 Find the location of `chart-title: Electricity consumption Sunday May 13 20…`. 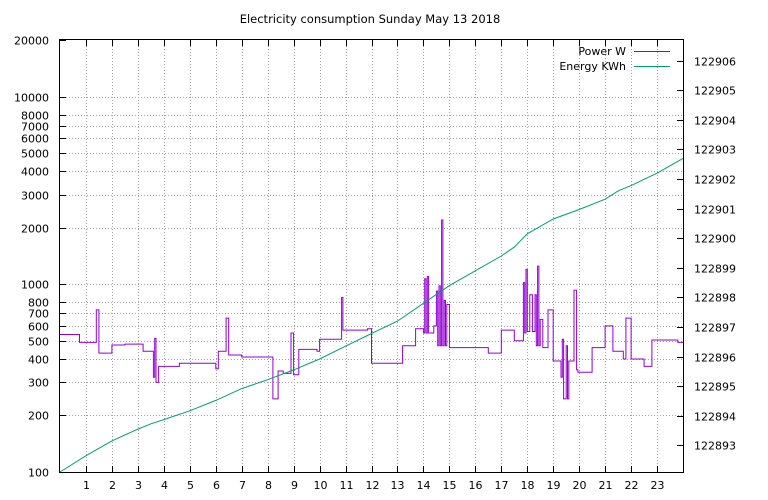

chart-title: Electricity consumption Sunday May 13 20… is located at coordinates (370, 19).